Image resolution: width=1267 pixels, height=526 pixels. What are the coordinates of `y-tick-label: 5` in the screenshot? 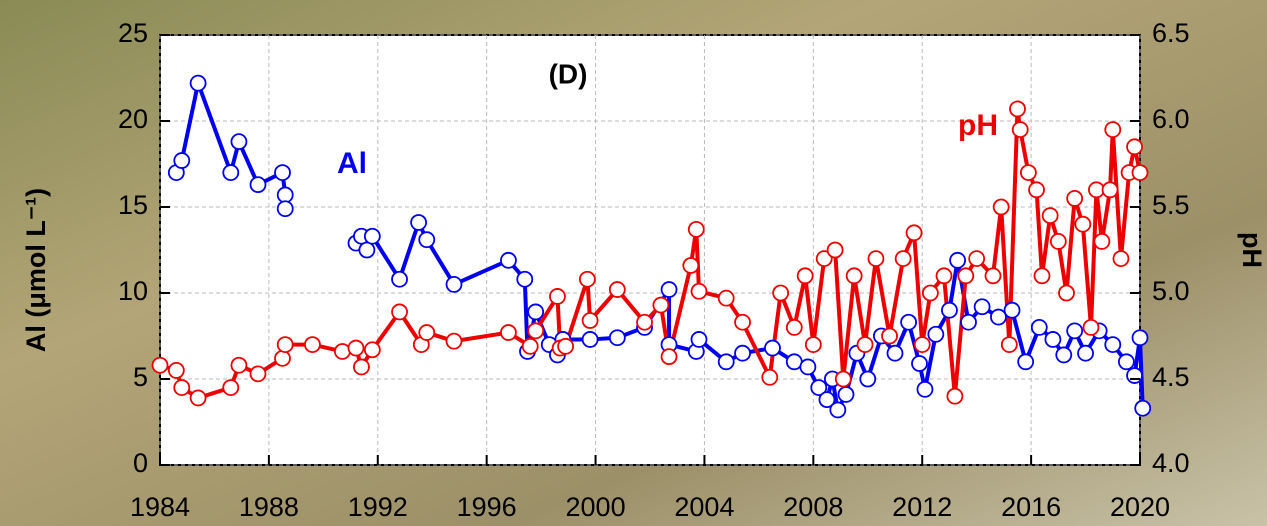 It's located at (140, 377).